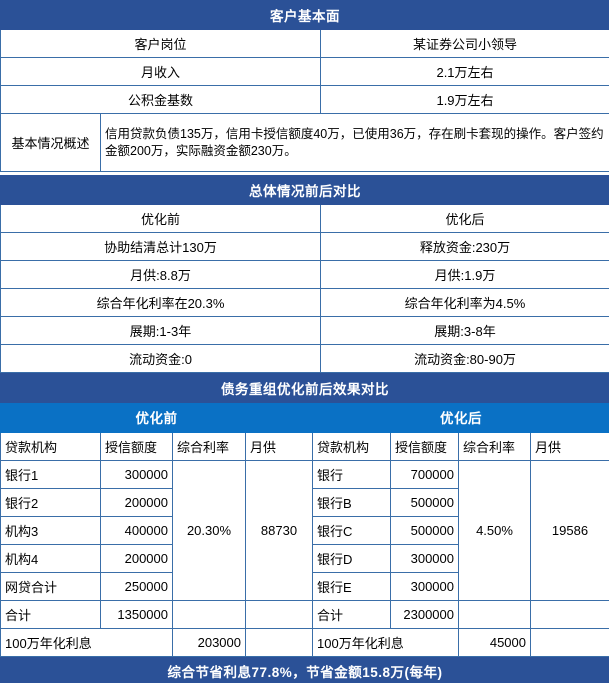 This screenshot has height=683, width=609. Describe the element at coordinates (351, 558) in the screenshot. I see `after-institution-3: 银行D` at that location.